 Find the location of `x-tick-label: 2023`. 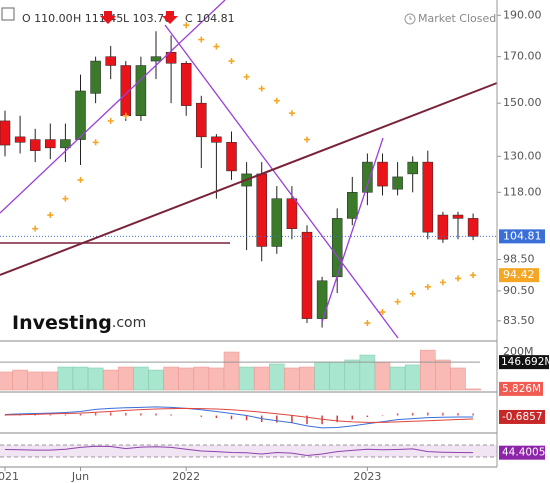

x-tick-label: 2023 is located at coordinates (367, 476).